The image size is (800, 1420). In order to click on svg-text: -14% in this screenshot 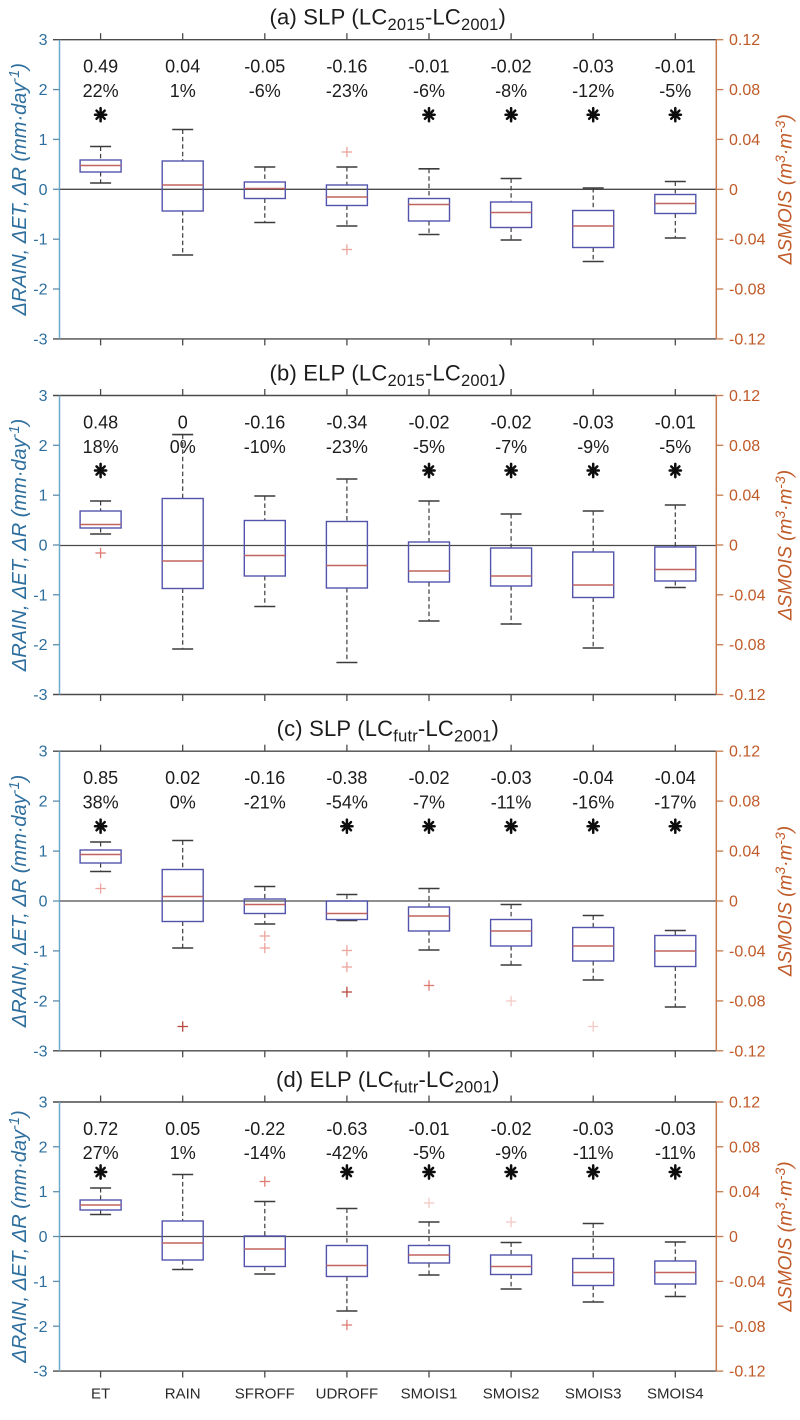, I will do `click(265, 1153)`.